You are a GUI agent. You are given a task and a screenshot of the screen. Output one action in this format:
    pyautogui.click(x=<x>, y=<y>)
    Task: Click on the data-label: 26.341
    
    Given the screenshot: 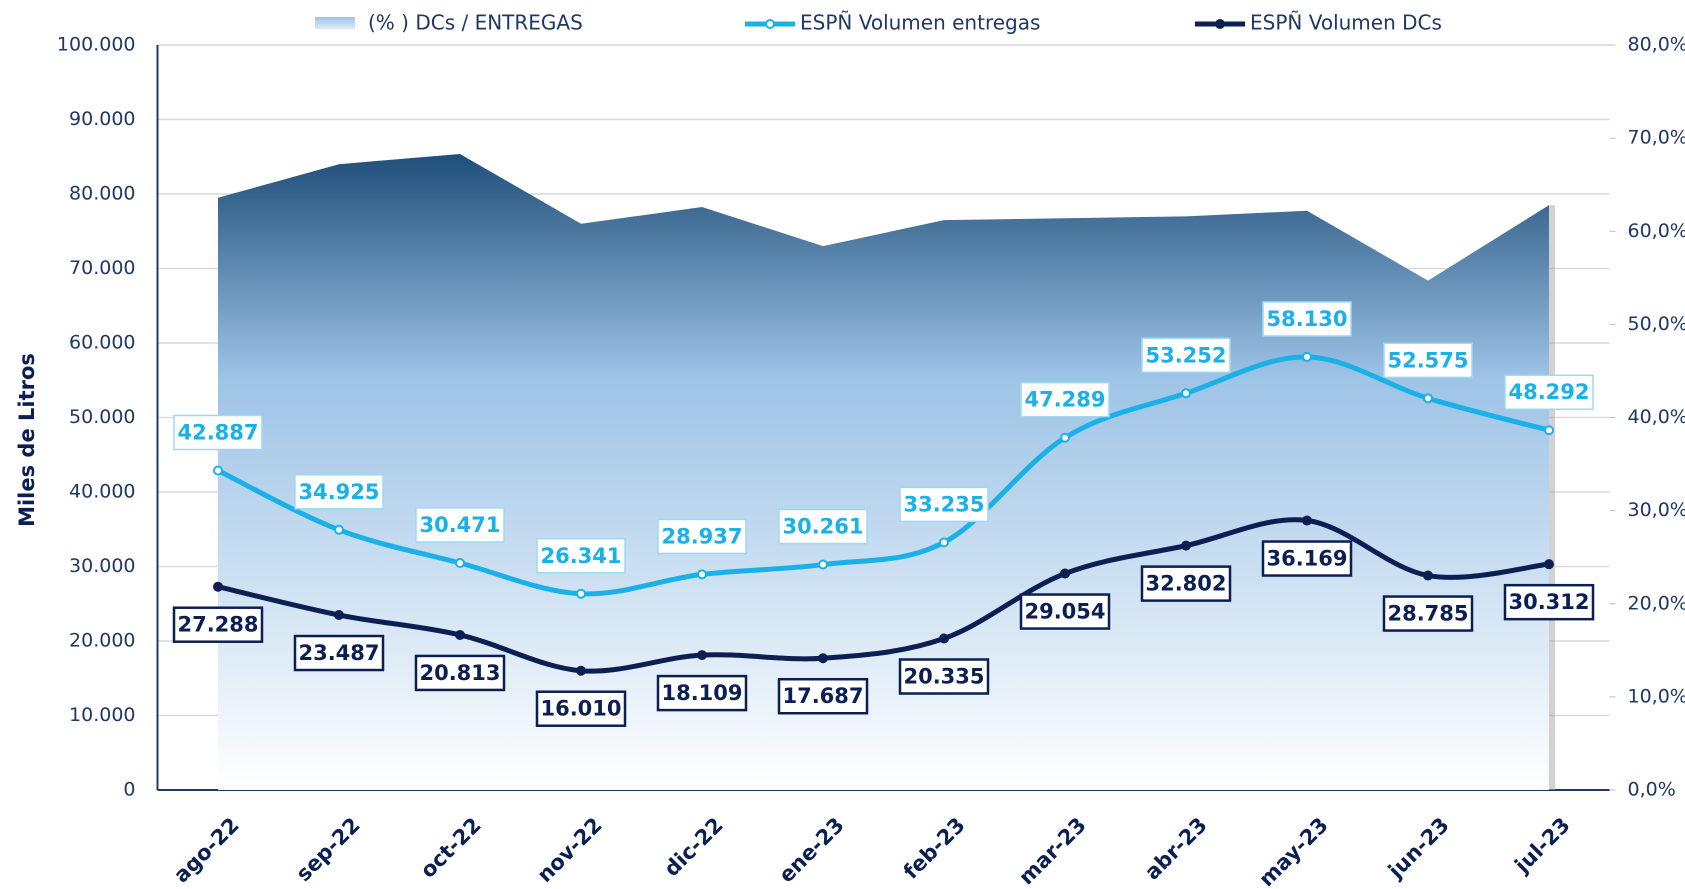 What is the action you would take?
    pyautogui.click(x=580, y=556)
    